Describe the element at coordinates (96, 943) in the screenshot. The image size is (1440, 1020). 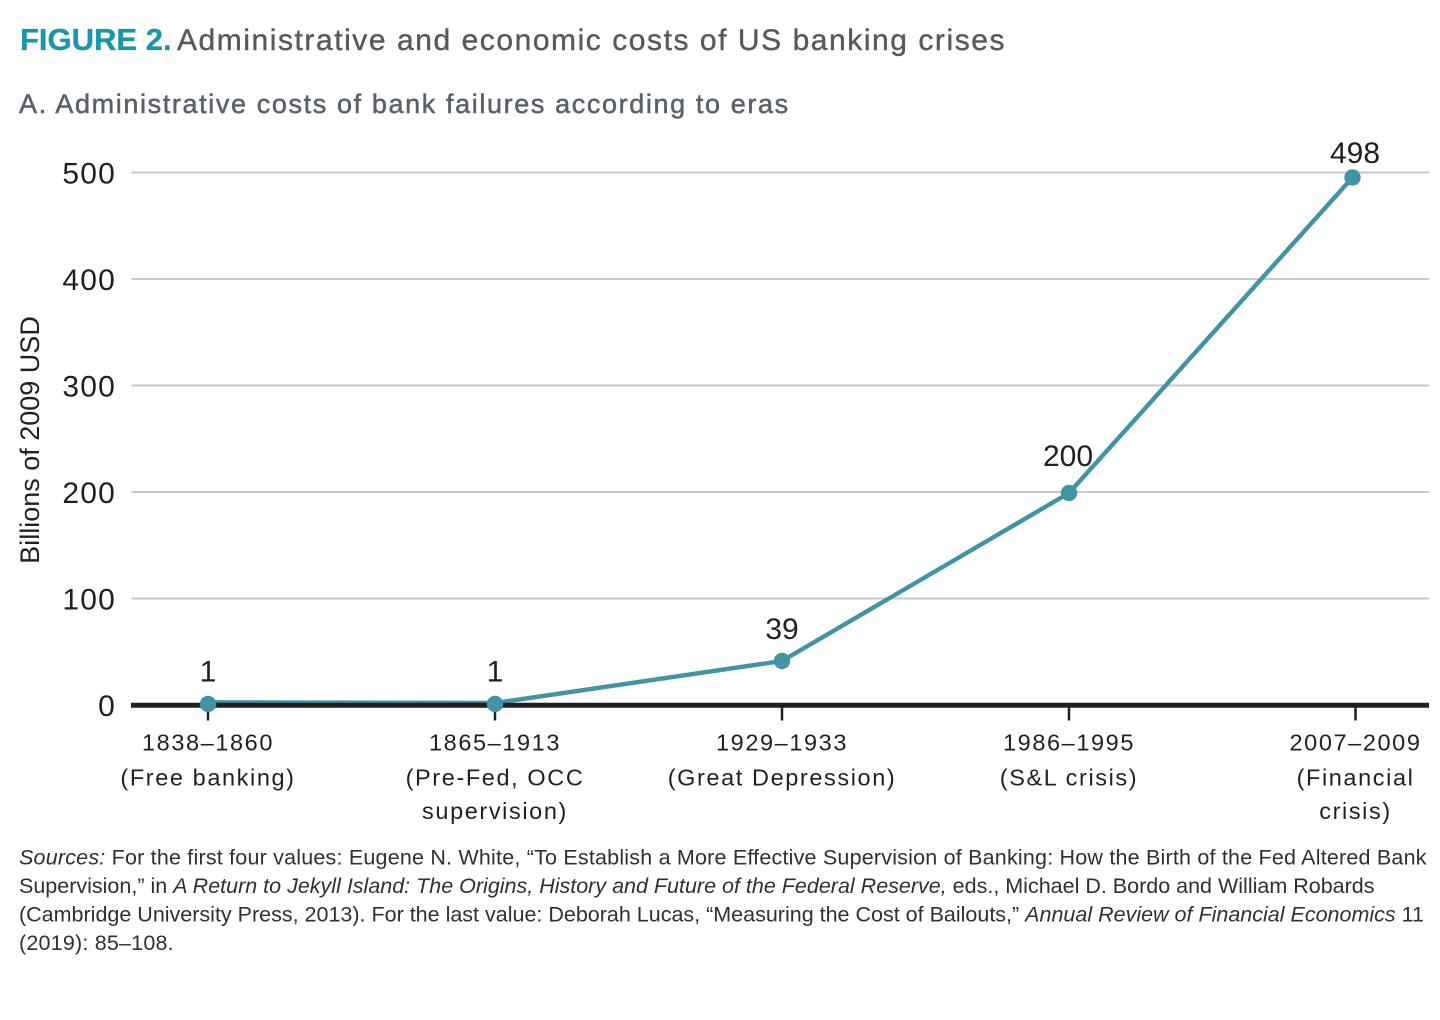
I see `svg-text: (2019): 85–108.` at that location.